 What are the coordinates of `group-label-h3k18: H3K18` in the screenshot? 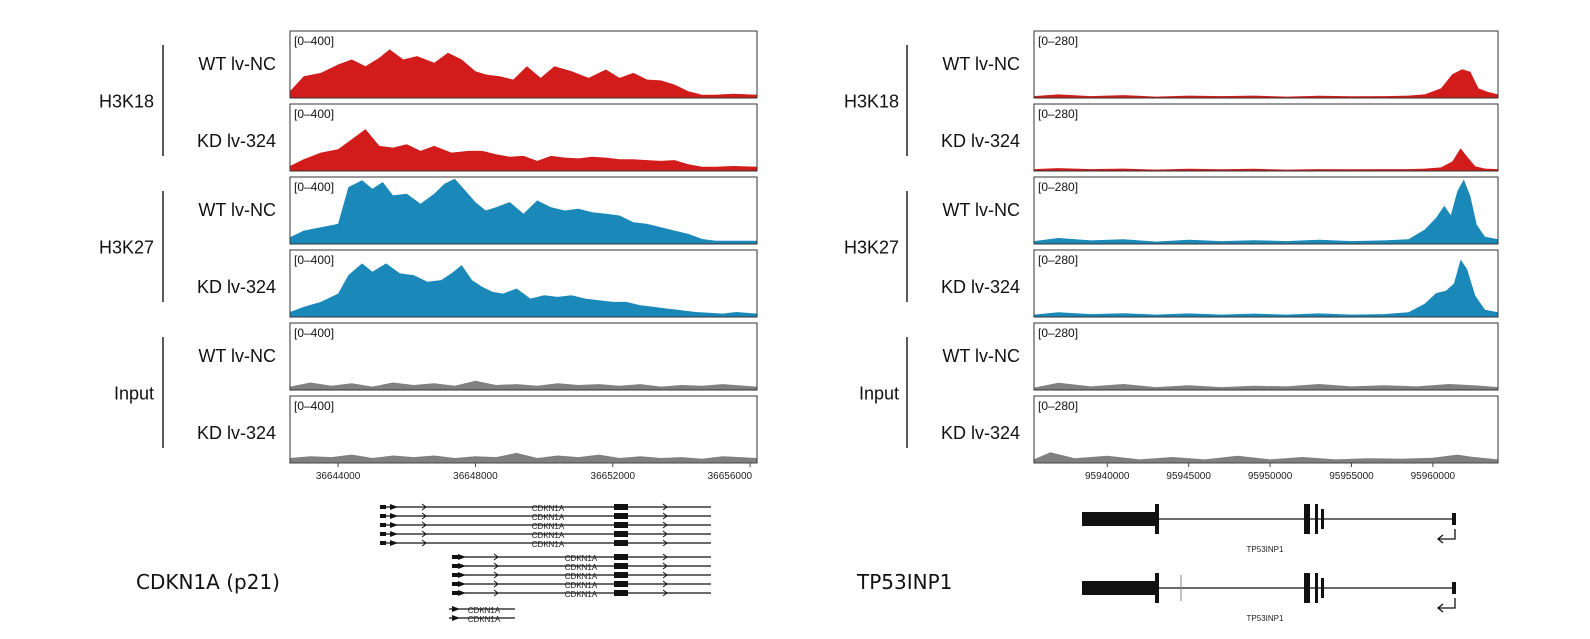 It's located at (871, 102).